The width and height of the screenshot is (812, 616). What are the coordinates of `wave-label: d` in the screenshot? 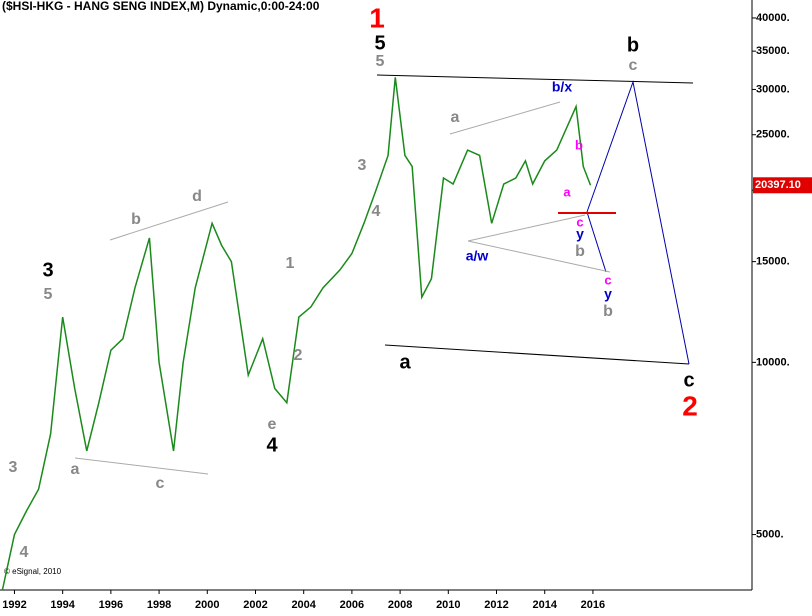 It's located at (197, 196).